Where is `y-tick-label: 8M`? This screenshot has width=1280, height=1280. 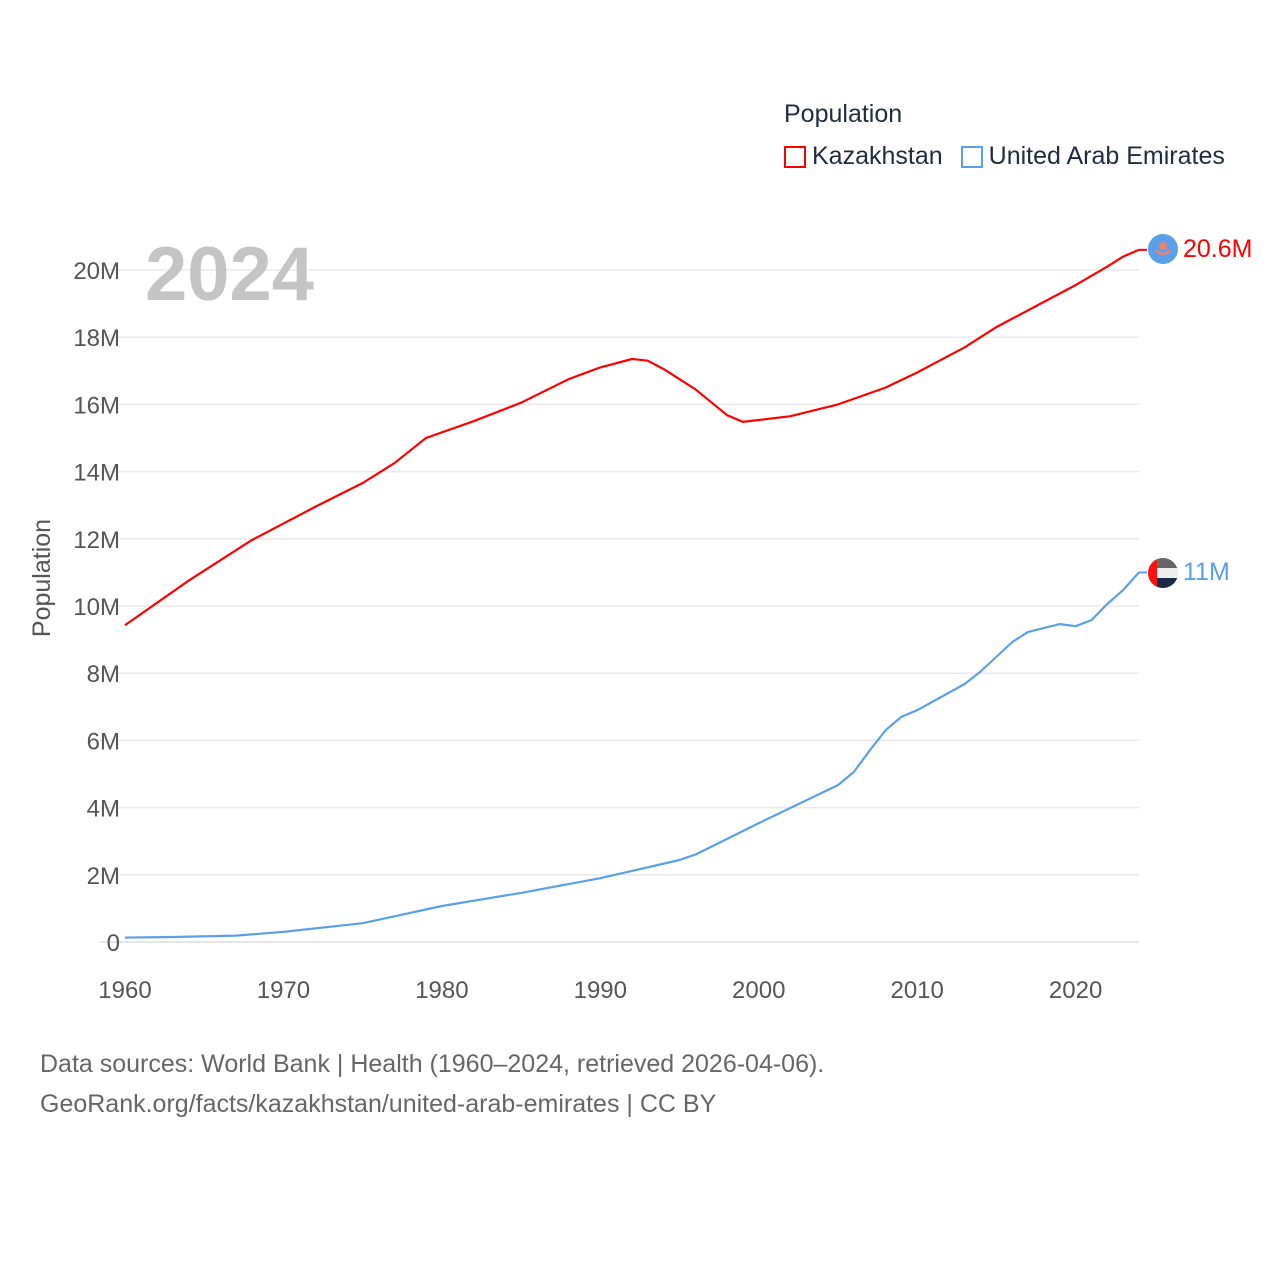
y-tick-label: 8M is located at coordinates (103, 674).